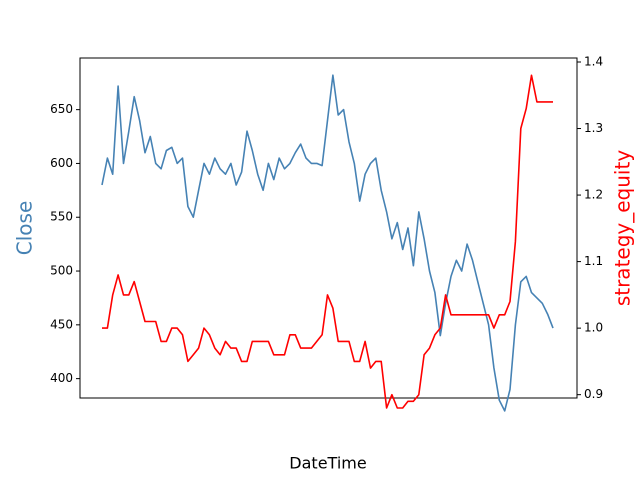 The image size is (640, 480). Describe the element at coordinates (61, 378) in the screenshot. I see `y-tick-label: 400` at that location.